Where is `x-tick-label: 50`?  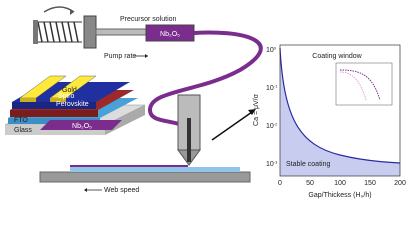 x-tick-label: 50 is located at coordinates (310, 183).